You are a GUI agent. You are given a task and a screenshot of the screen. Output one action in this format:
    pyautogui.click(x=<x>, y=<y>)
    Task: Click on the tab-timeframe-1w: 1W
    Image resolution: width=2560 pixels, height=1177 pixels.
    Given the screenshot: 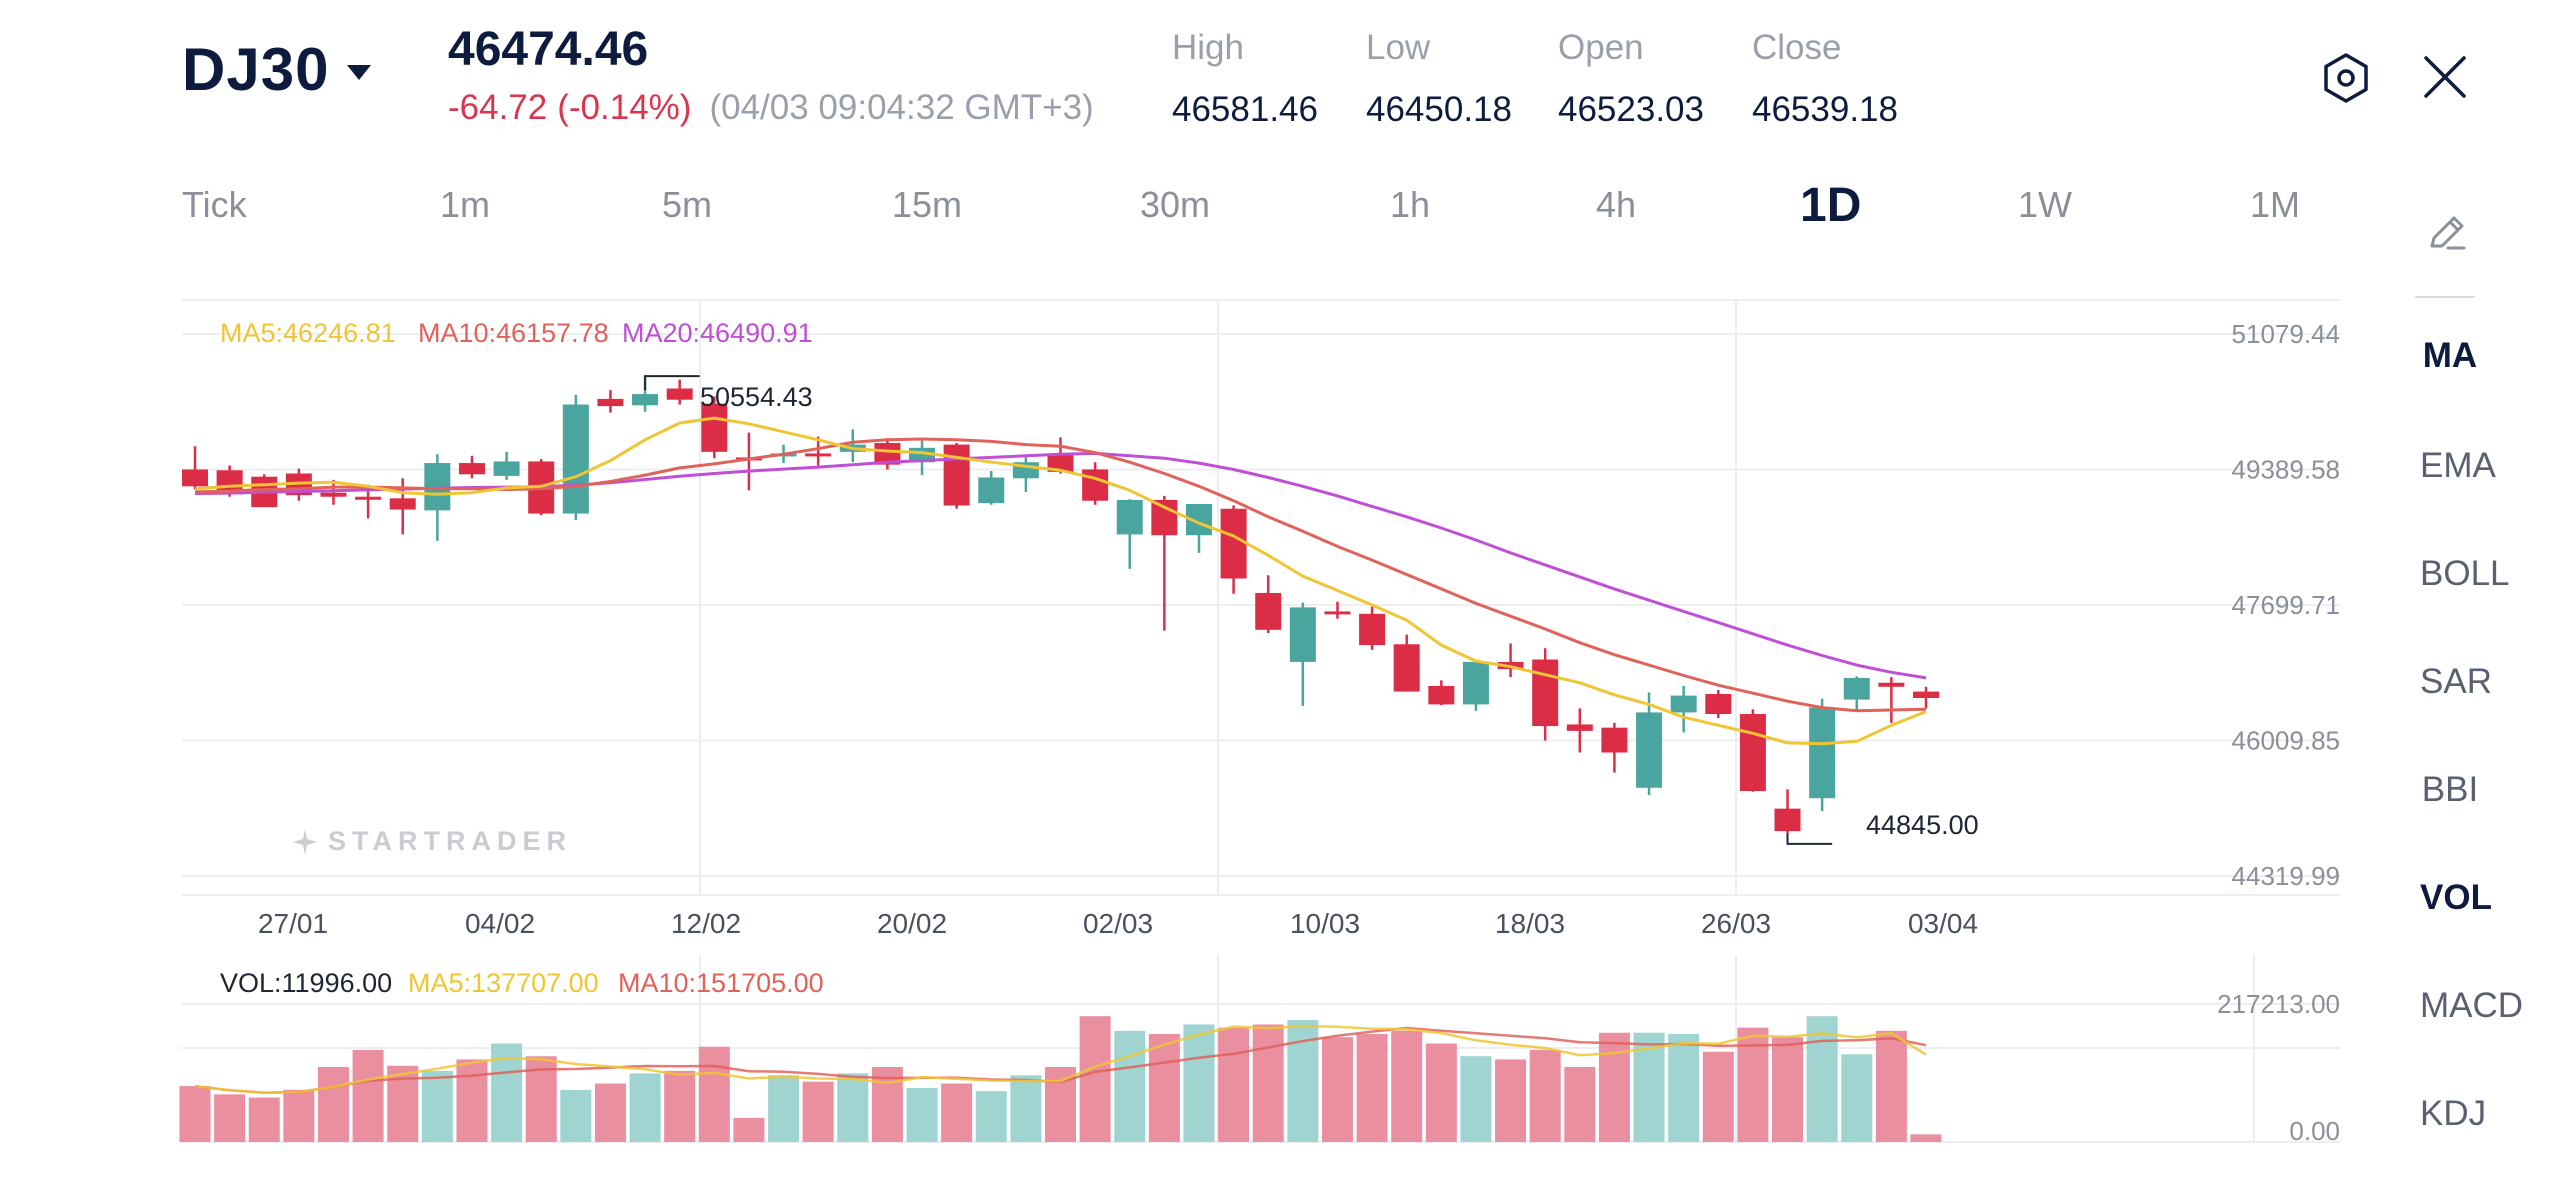 What is the action you would take?
    pyautogui.click(x=2045, y=204)
    